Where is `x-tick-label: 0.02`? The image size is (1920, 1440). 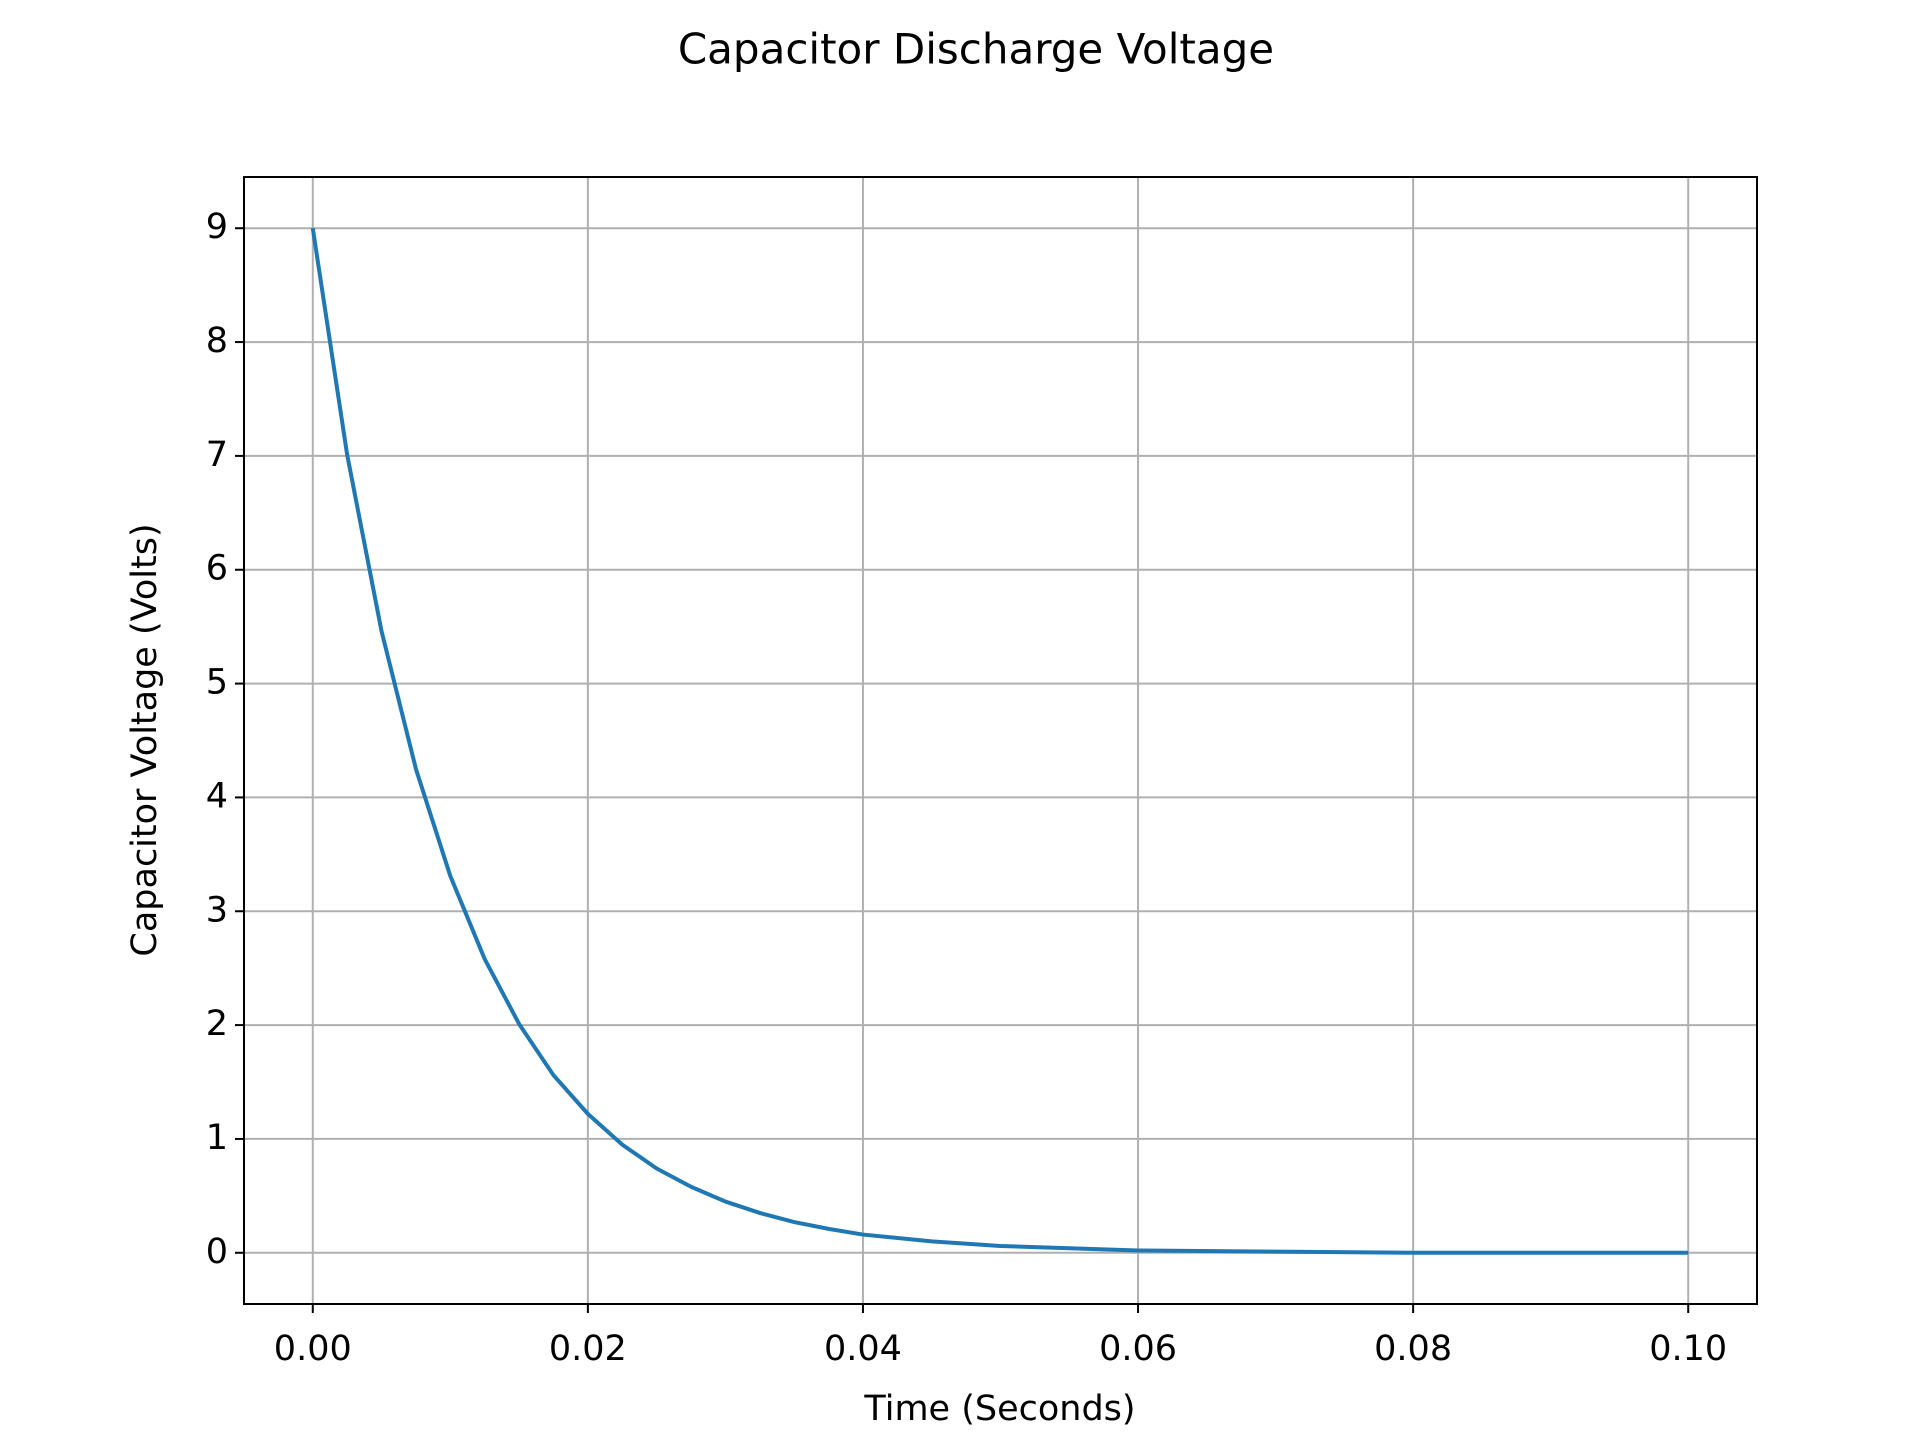 x-tick-label: 0.02 is located at coordinates (588, 1349).